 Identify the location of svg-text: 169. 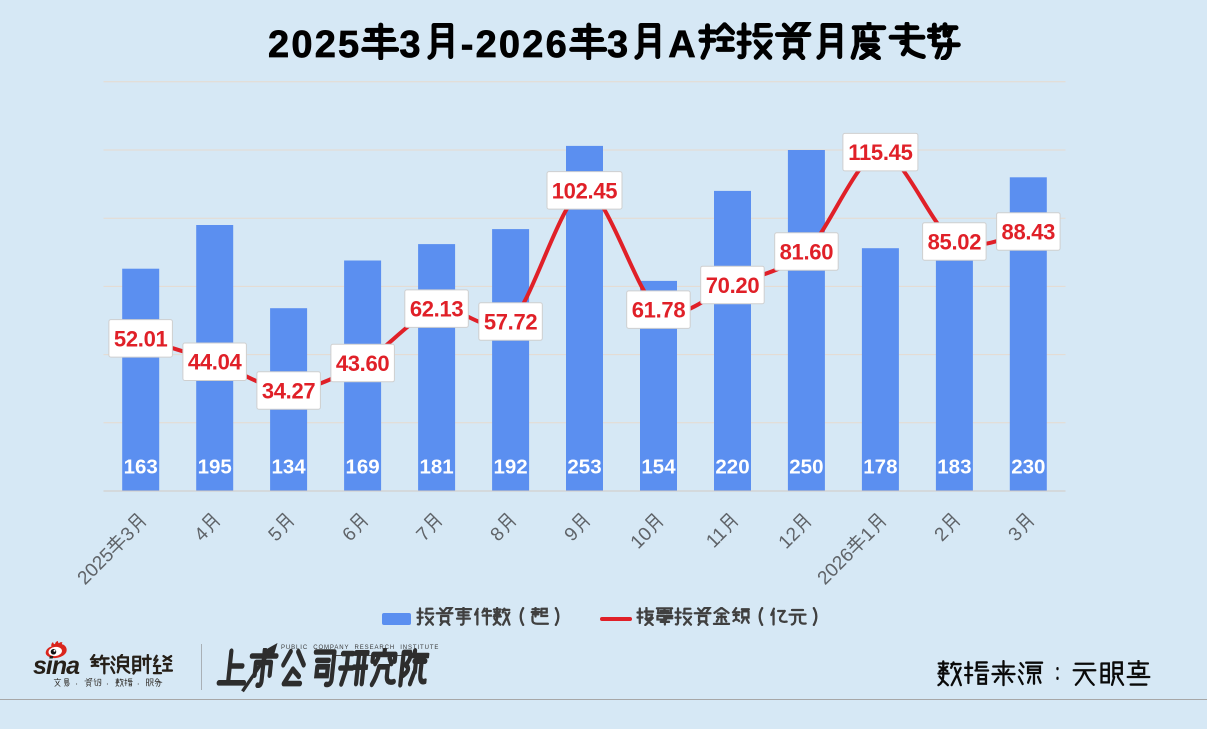
(362, 467).